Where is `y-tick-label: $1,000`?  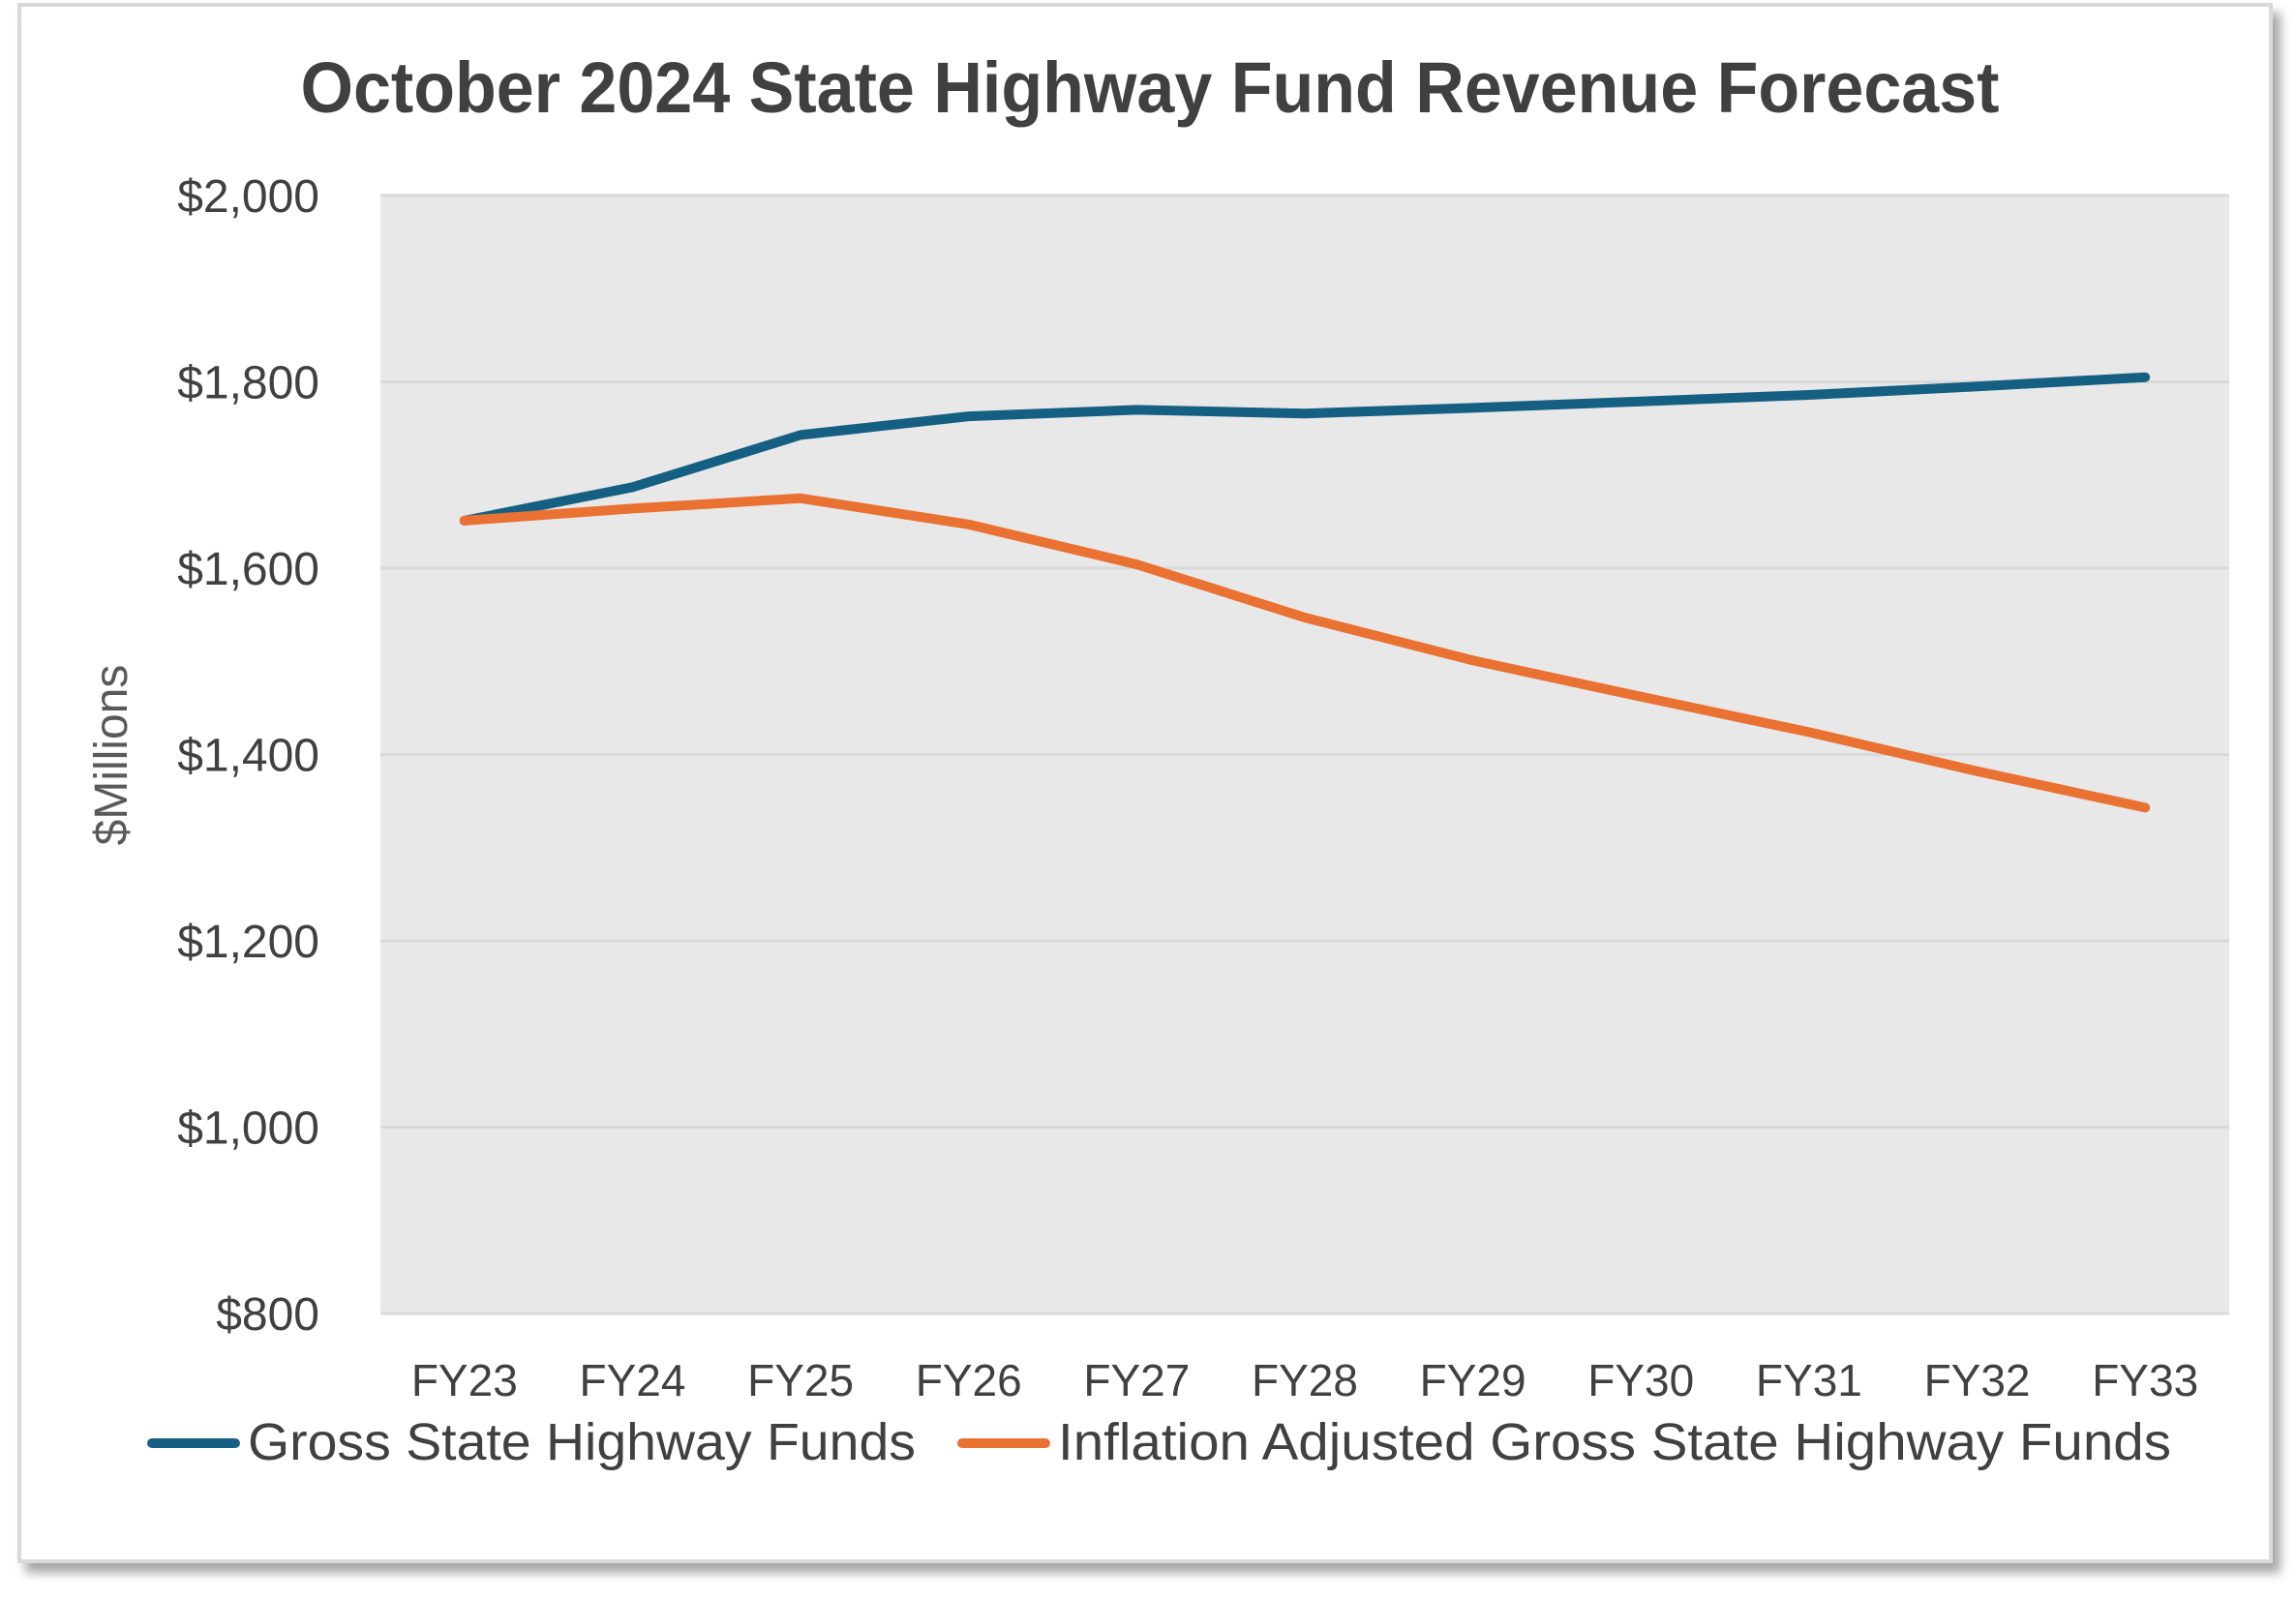 y-tick-label: $1,000 is located at coordinates (248, 1129).